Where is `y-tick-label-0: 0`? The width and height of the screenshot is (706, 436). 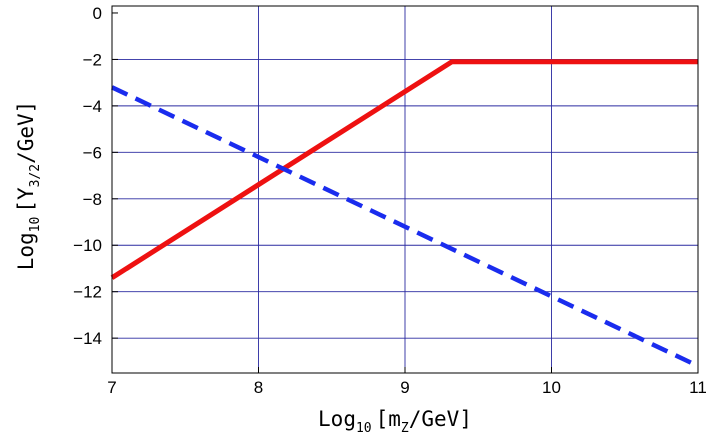
y-tick-label-0: 0 is located at coordinates (97, 13).